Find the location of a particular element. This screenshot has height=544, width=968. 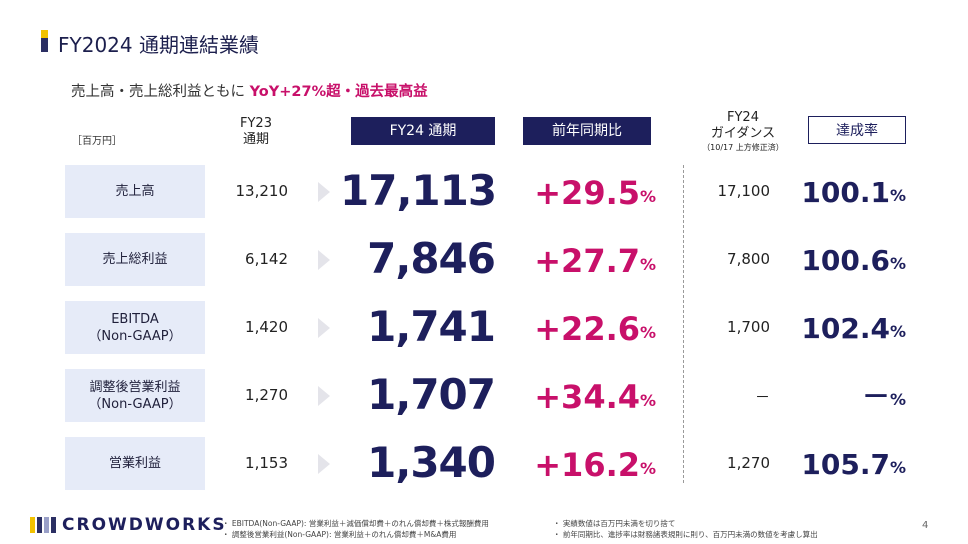

table-row: 調整後営業利益 （Non-GAAP） 1,270 1,707 +34.4% －－% is located at coordinates (484, 397).